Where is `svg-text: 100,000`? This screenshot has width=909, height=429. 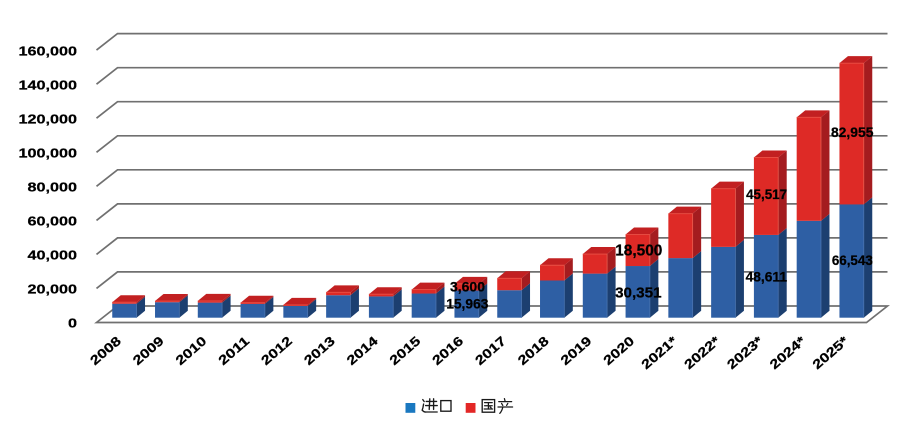 svg-text: 100,000 is located at coordinates (48, 153).